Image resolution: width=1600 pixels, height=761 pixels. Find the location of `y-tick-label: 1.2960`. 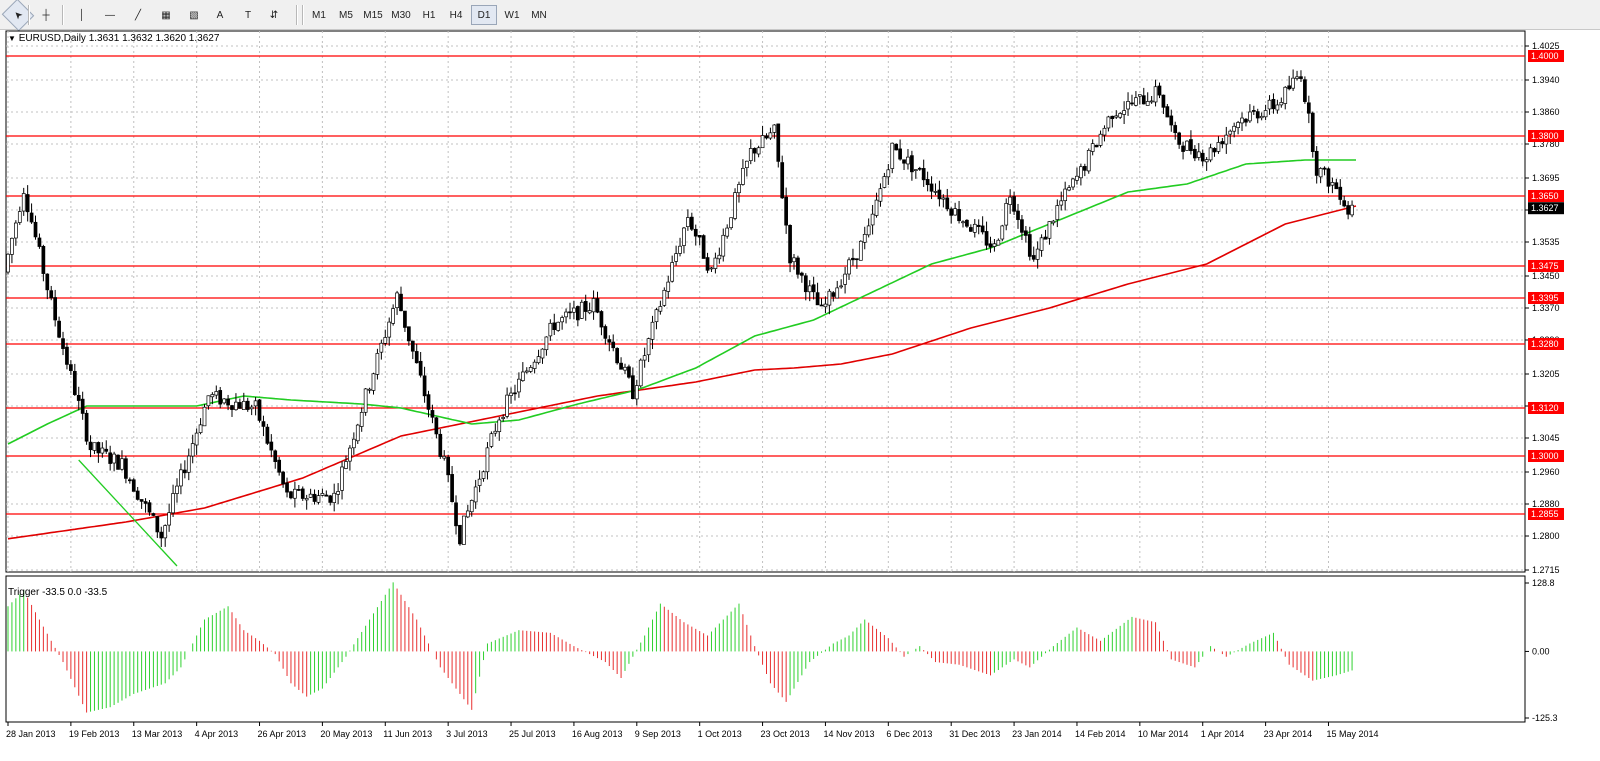

y-tick-label: 1.2960 is located at coordinates (1546, 472).